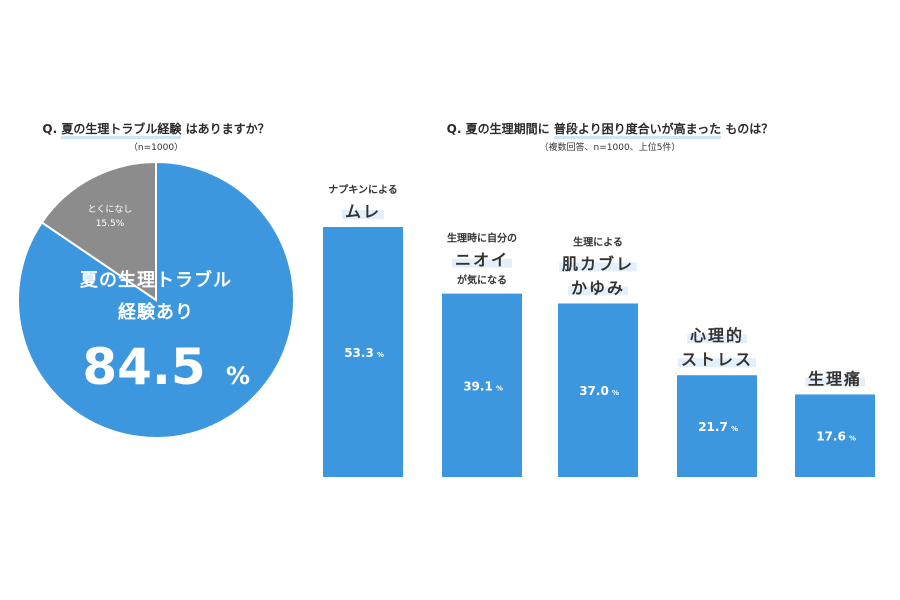  I want to click on bar-title-suffix: ものは？, so click(749, 129).